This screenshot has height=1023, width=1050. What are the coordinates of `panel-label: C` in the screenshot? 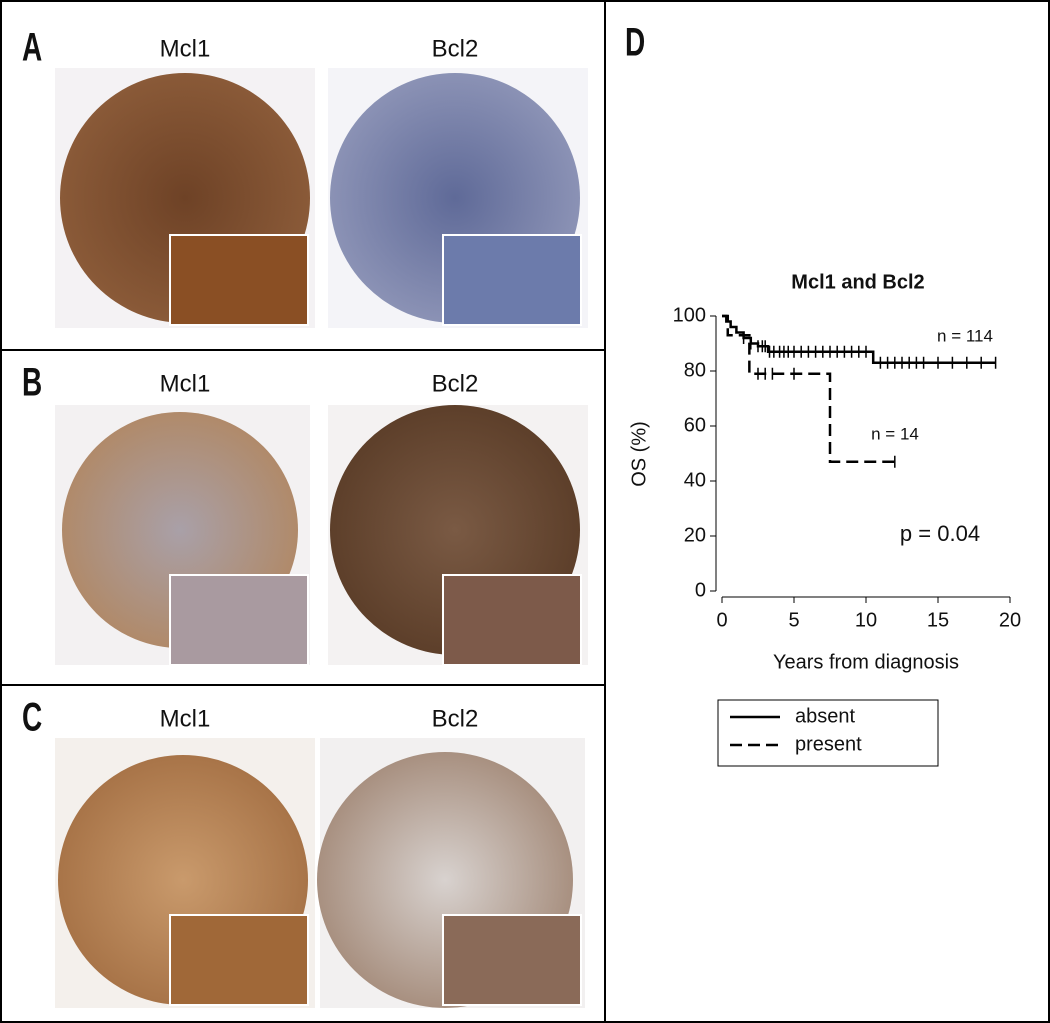 It's located at (32, 718).